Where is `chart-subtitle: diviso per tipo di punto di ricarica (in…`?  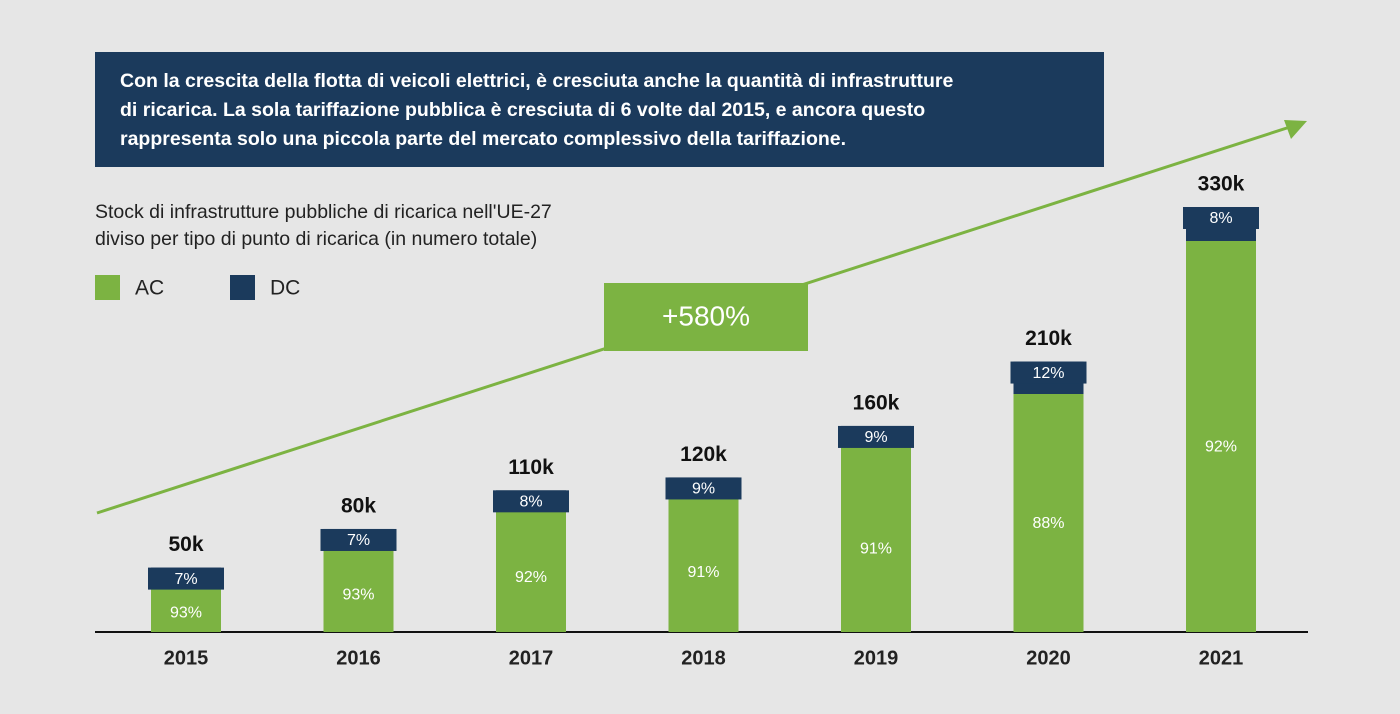 chart-subtitle: diviso per tipo di punto di ricarica (in… is located at coordinates (316, 239).